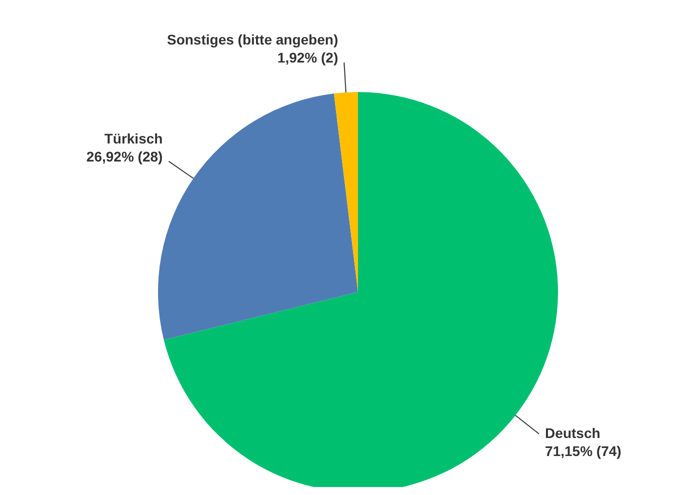  What do you see at coordinates (124, 156) in the screenshot?
I see `data-label: 26,92% (28)` at bounding box center [124, 156].